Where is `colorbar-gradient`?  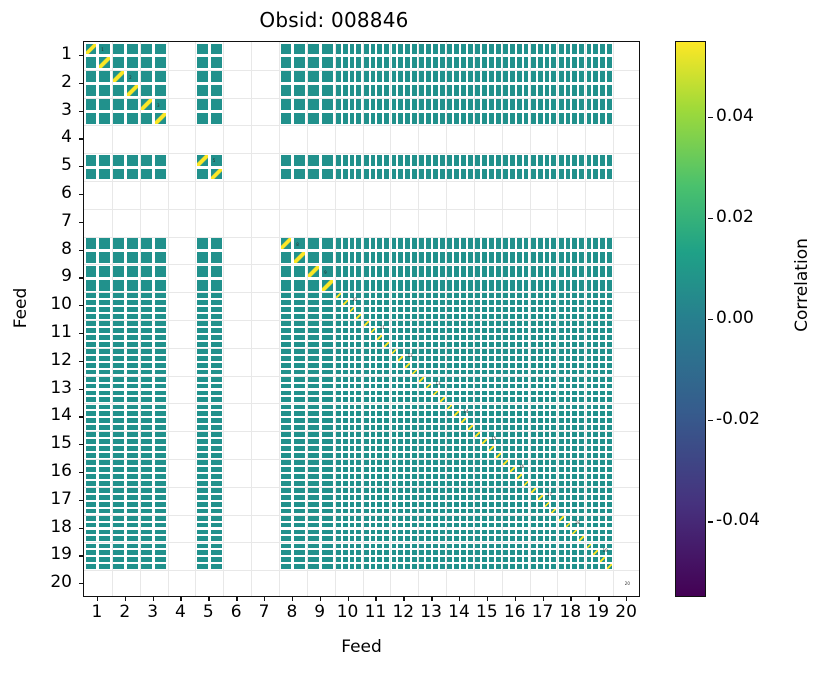 colorbar-gradient is located at coordinates (690, 319).